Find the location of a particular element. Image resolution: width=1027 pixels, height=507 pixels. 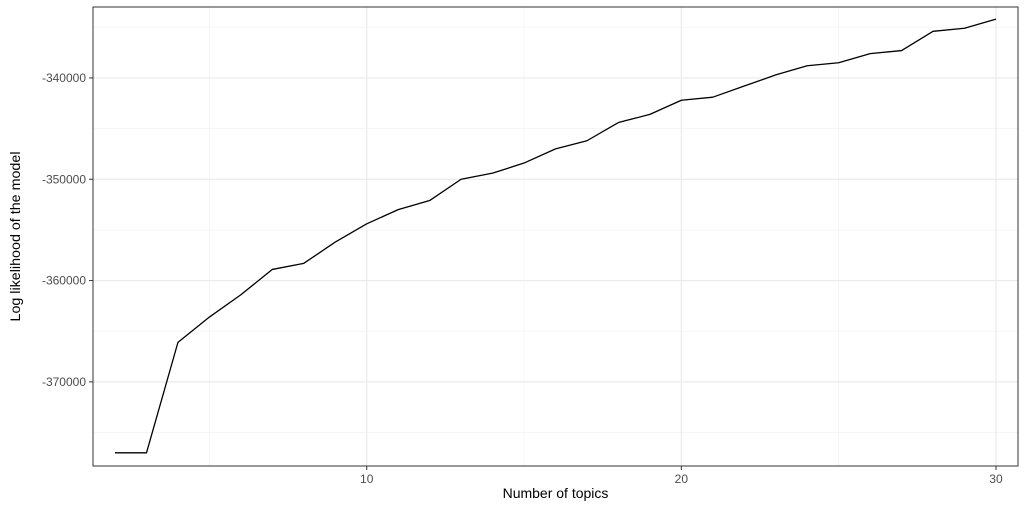

y-tick-label: -350000 is located at coordinates (64, 179).